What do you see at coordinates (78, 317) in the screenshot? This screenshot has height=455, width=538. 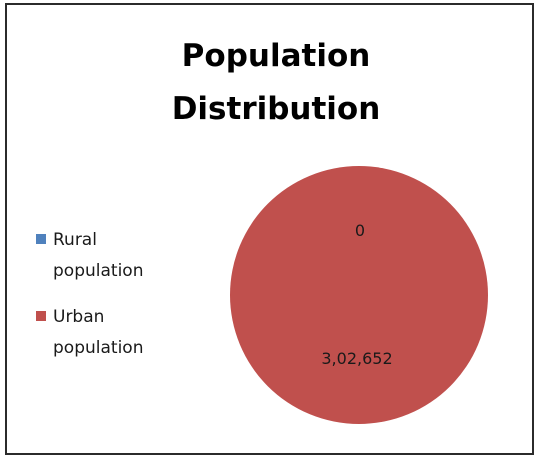 I see `legend-label-urban-line-1: Urban` at bounding box center [78, 317].